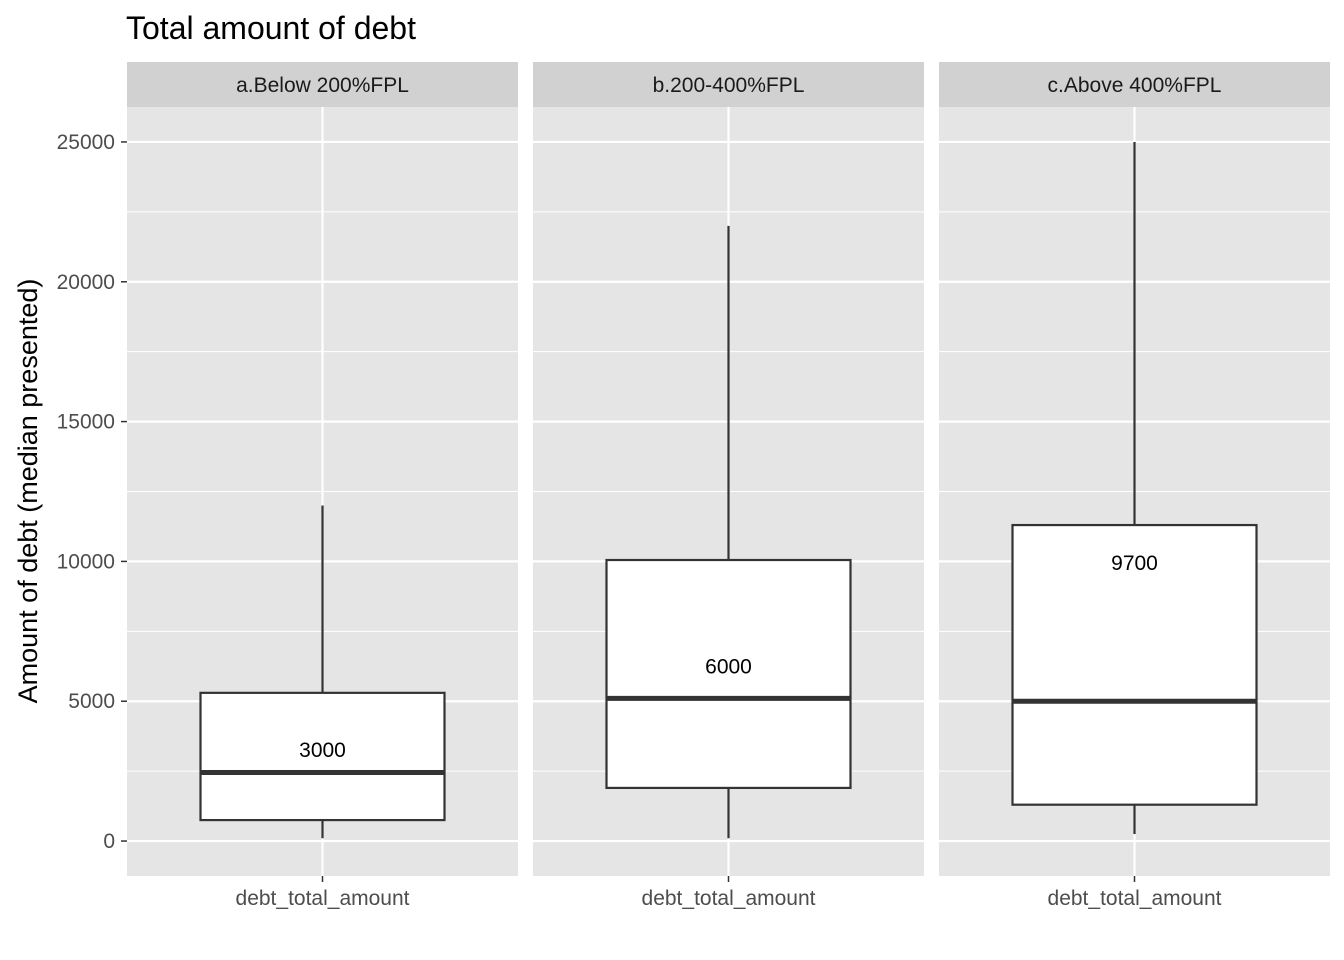 The height and width of the screenshot is (960, 1344). I want to click on facet-strip-label: a.Below 200%FPL, so click(322, 85).